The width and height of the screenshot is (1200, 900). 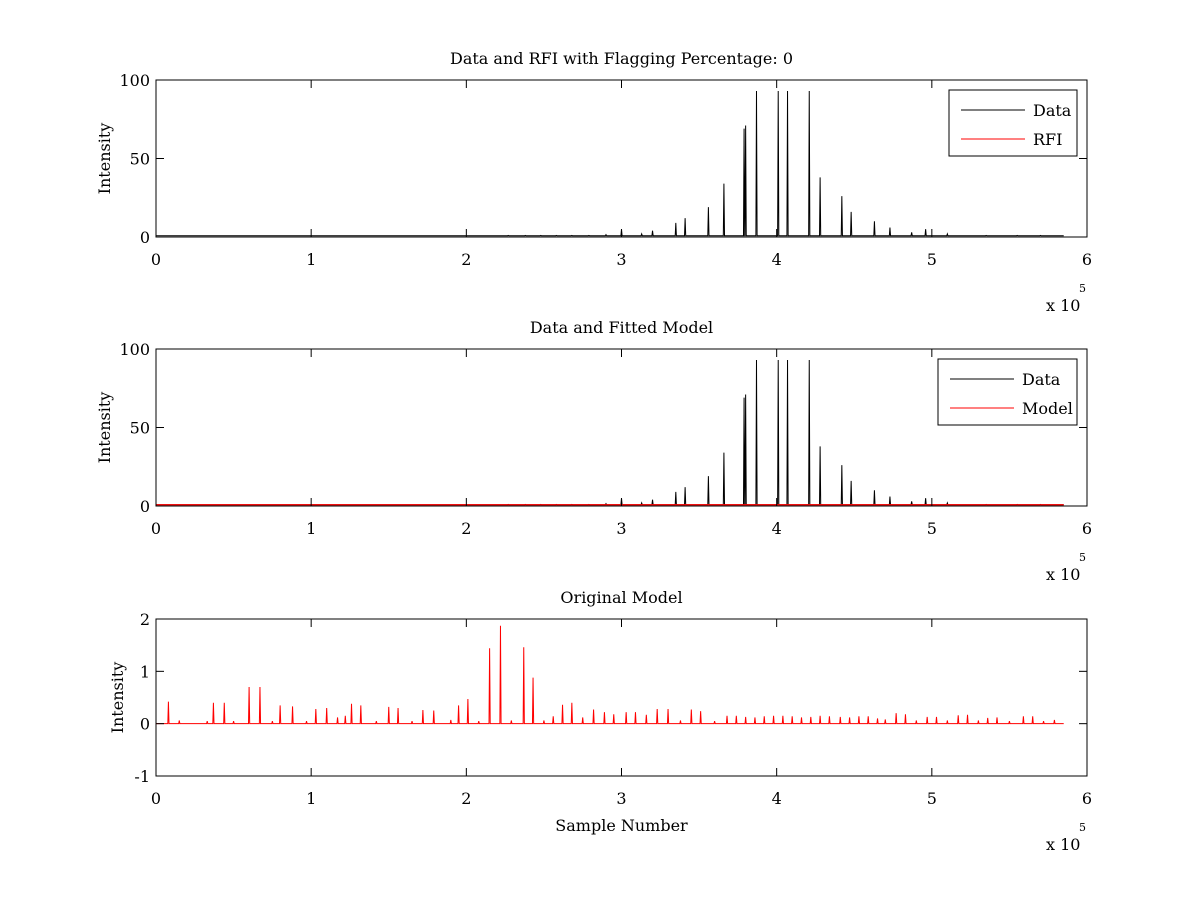 What do you see at coordinates (621, 58) in the screenshot?
I see `chart-title: Data and RFI with Flagging Percentage: 0` at bounding box center [621, 58].